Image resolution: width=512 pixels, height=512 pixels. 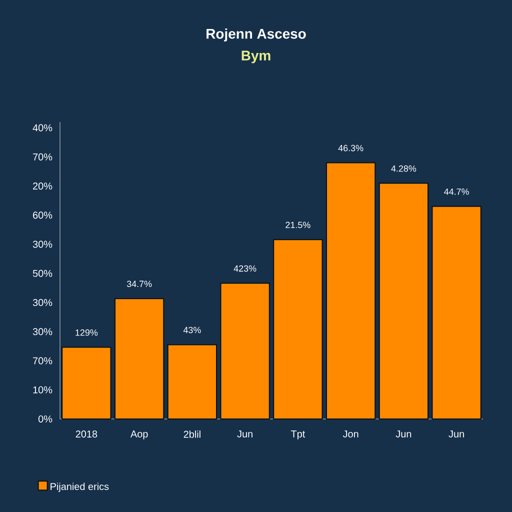 What do you see at coordinates (42, 273) in the screenshot?
I see `text: 50%` at bounding box center [42, 273].